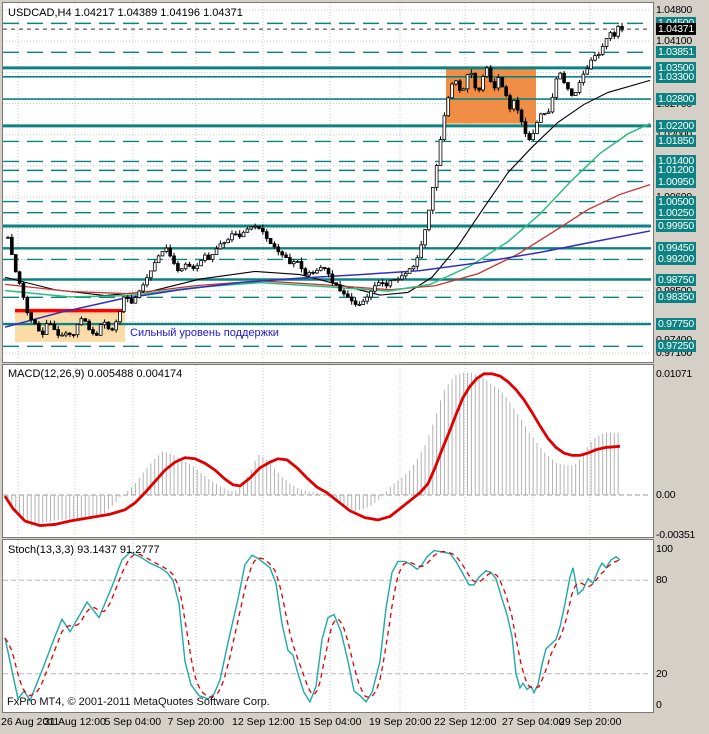 The height and width of the screenshot is (734, 709). What do you see at coordinates (676, 324) in the screenshot?
I see `level-price-label: 0.97750` at bounding box center [676, 324].